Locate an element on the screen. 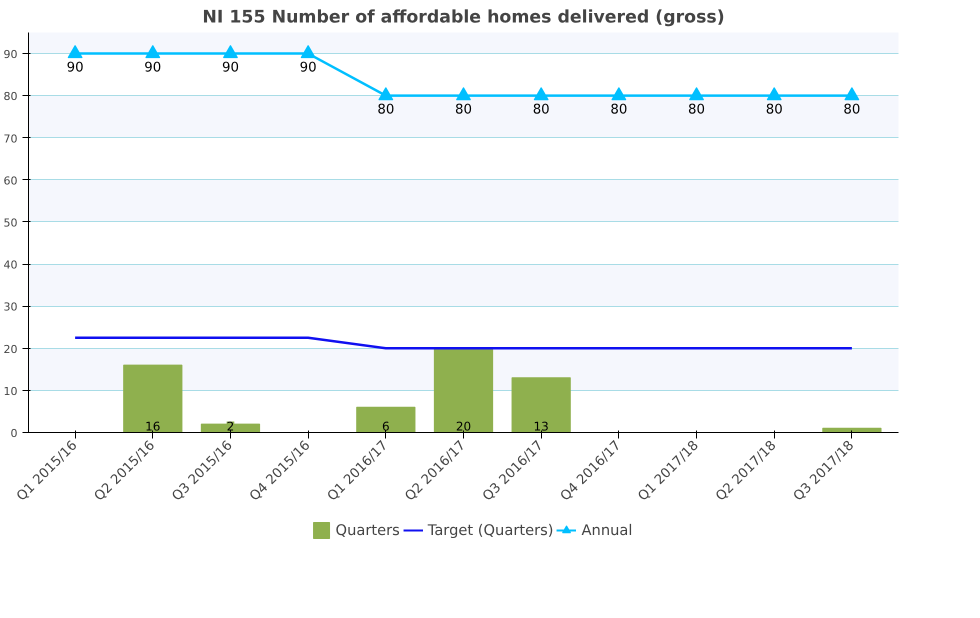 This screenshot has width=980, height=618. data-label: 20 is located at coordinates (464, 427).